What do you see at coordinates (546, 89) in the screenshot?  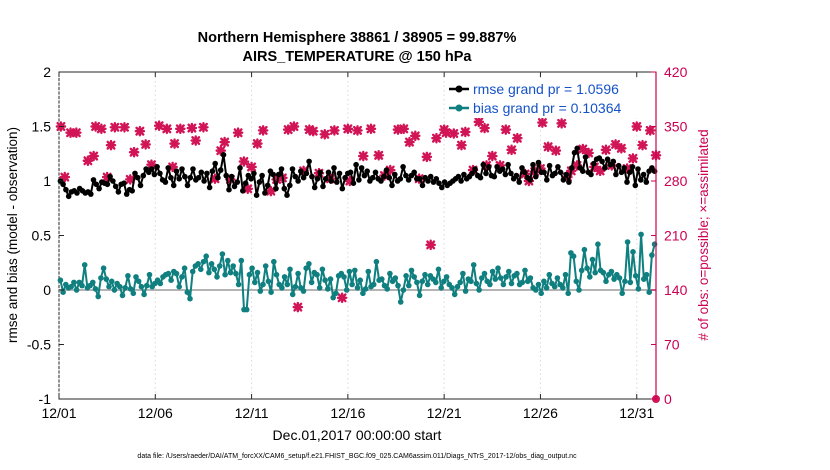 I see `legend-rmse-label: rmse grand pr = 1.0596` at bounding box center [546, 89].